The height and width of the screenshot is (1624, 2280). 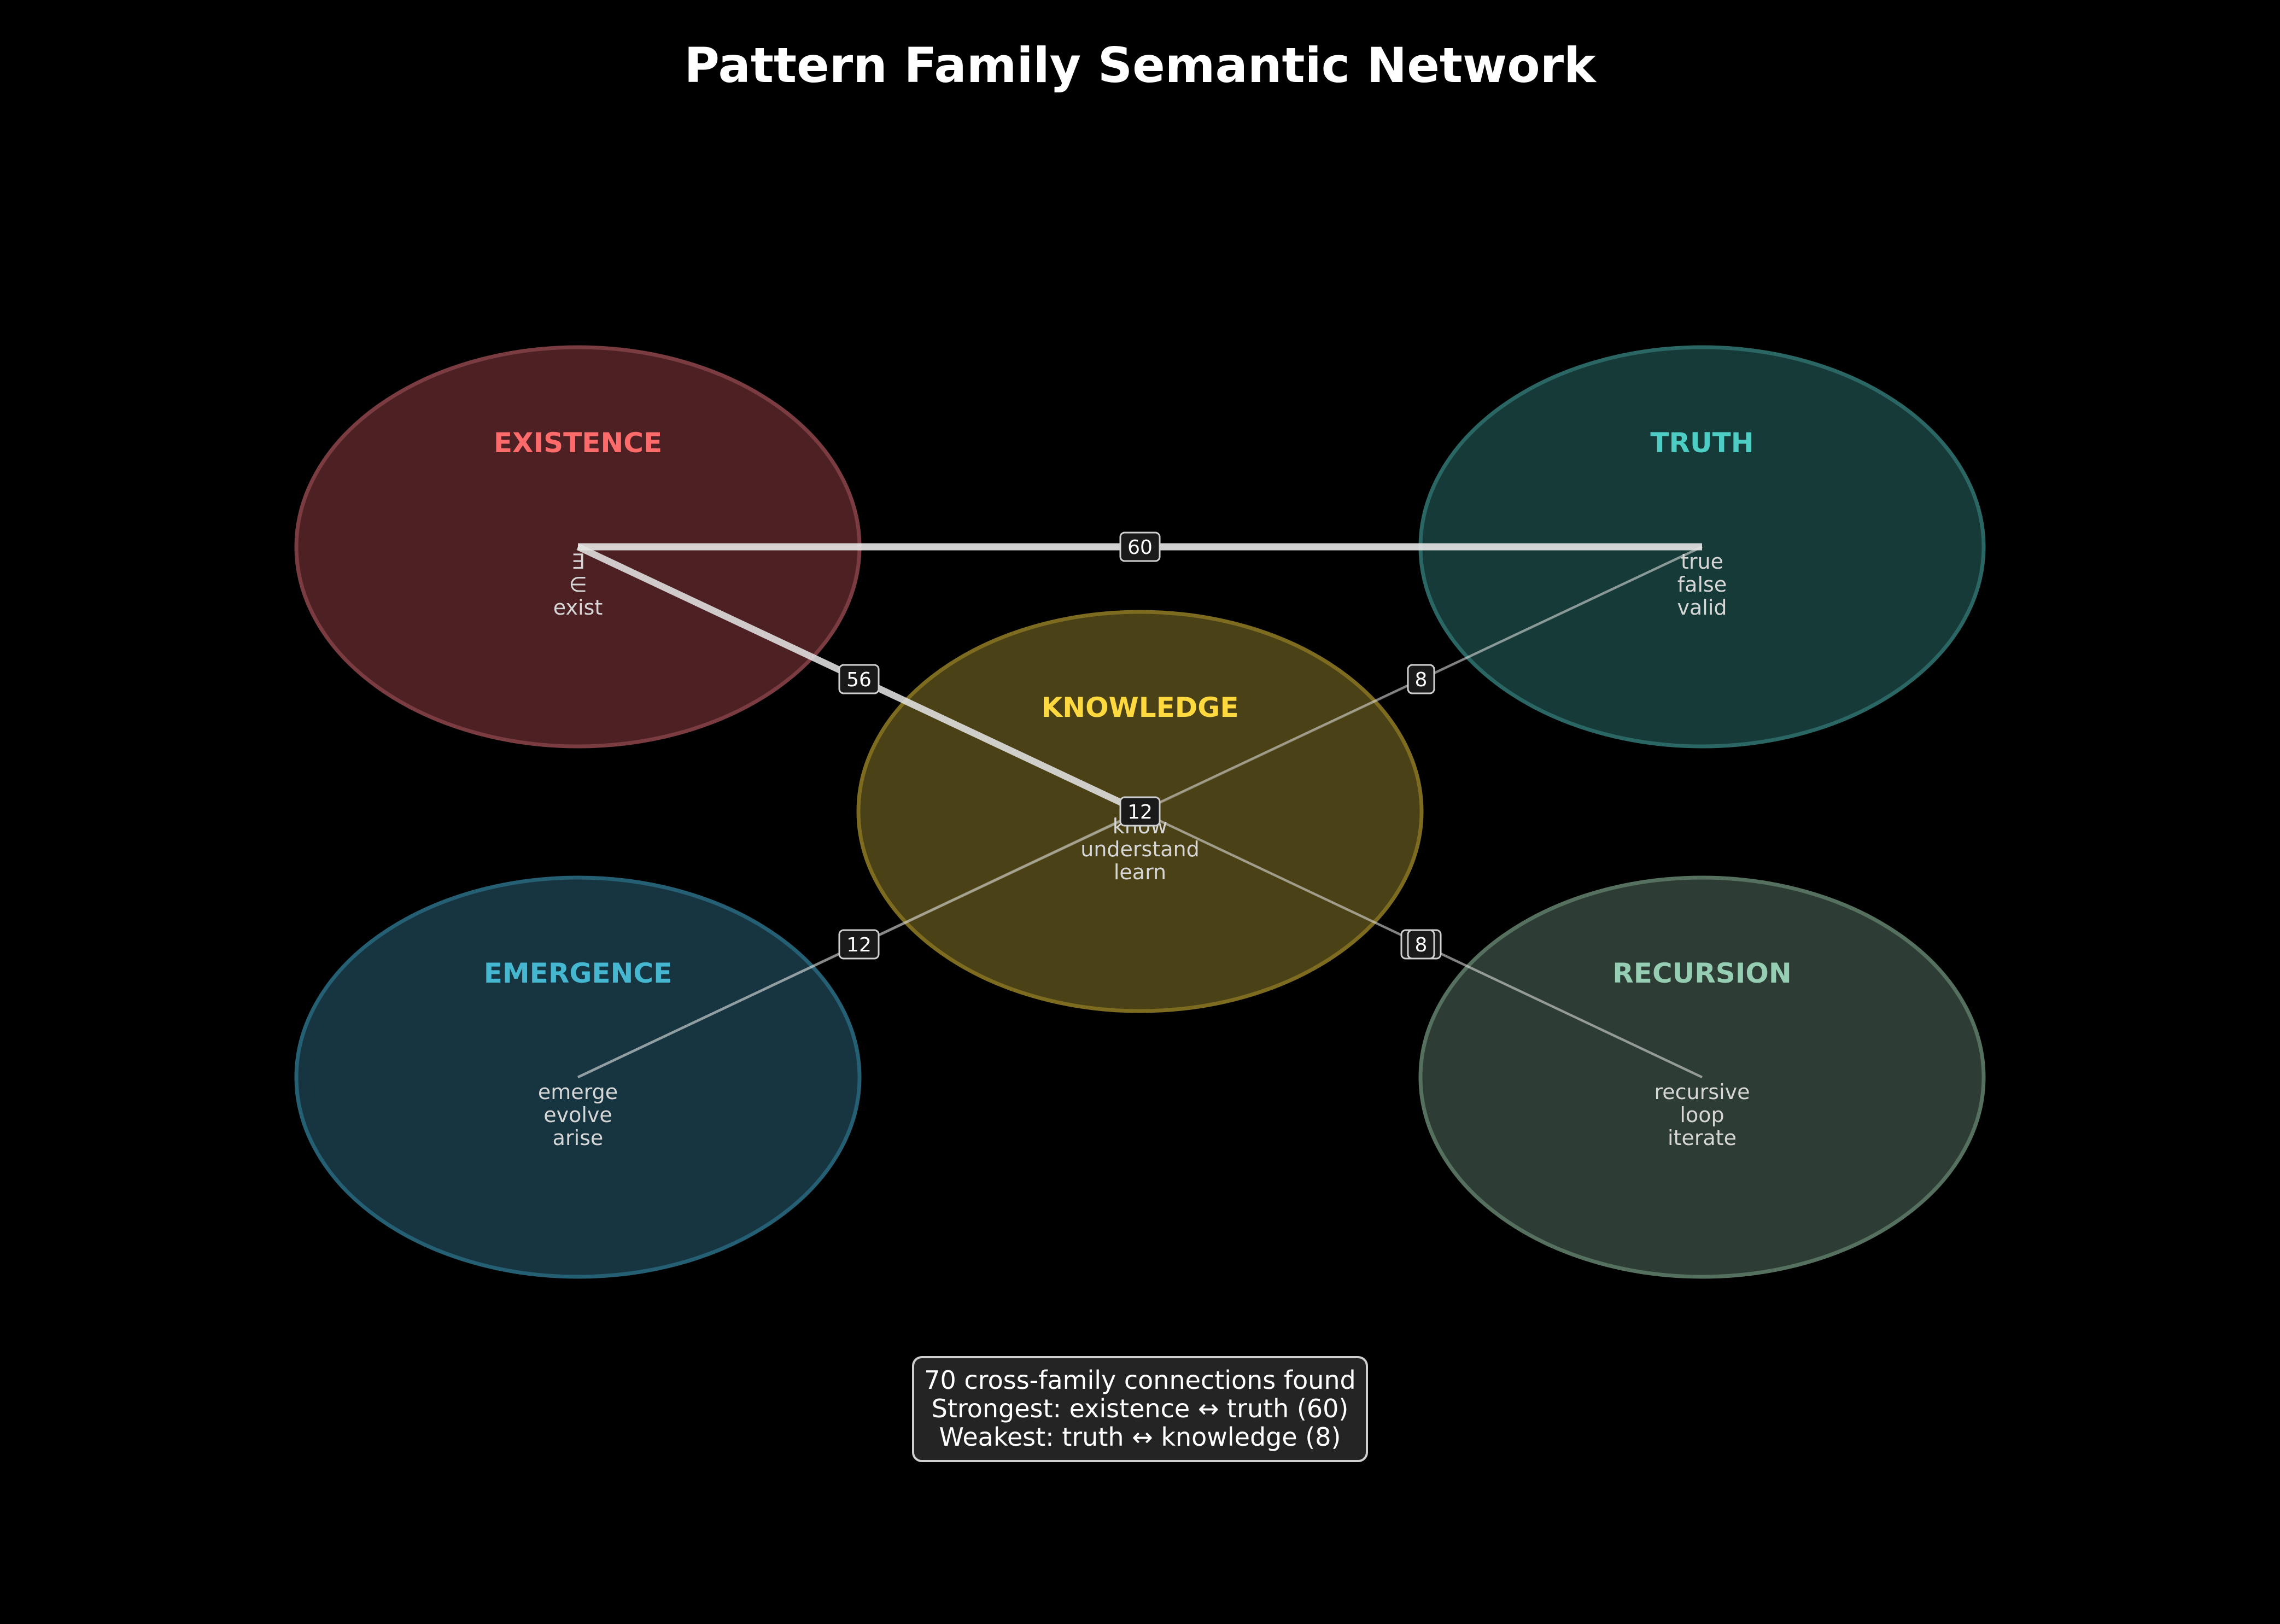 What do you see at coordinates (1702, 562) in the screenshot?
I see `family-term-truth-1: true` at bounding box center [1702, 562].